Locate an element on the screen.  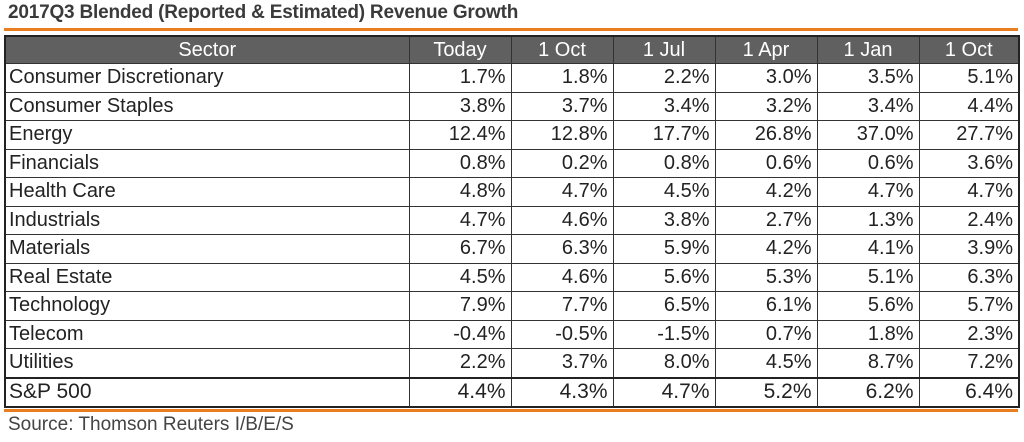
column-header-4: 1 Apr is located at coordinates (766, 49).